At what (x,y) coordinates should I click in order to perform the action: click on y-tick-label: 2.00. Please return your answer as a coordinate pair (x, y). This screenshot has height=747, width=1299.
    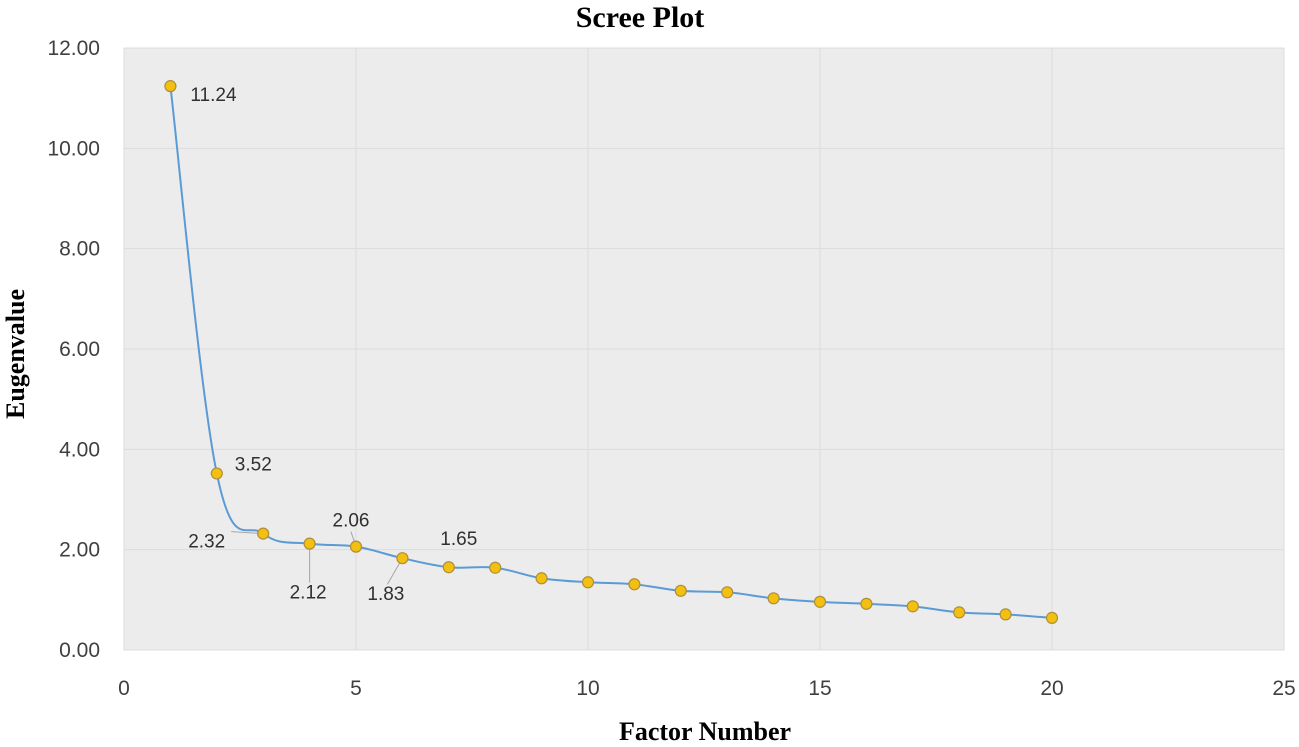
    Looking at the image, I should click on (79, 550).